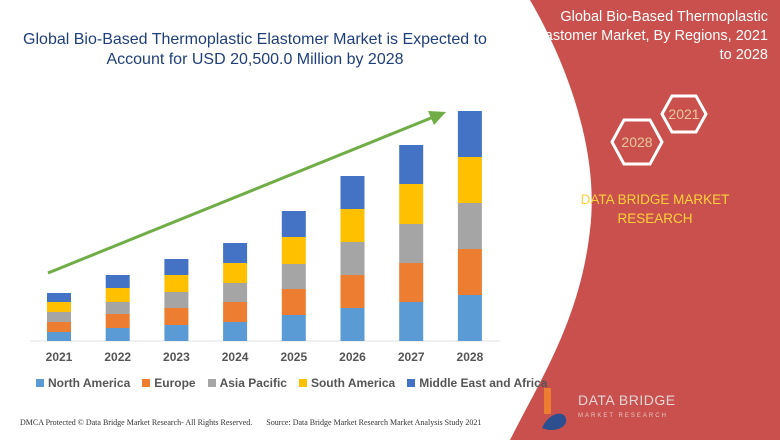 The height and width of the screenshot is (440, 780). I want to click on x-tick-label: 2021, so click(59, 357).